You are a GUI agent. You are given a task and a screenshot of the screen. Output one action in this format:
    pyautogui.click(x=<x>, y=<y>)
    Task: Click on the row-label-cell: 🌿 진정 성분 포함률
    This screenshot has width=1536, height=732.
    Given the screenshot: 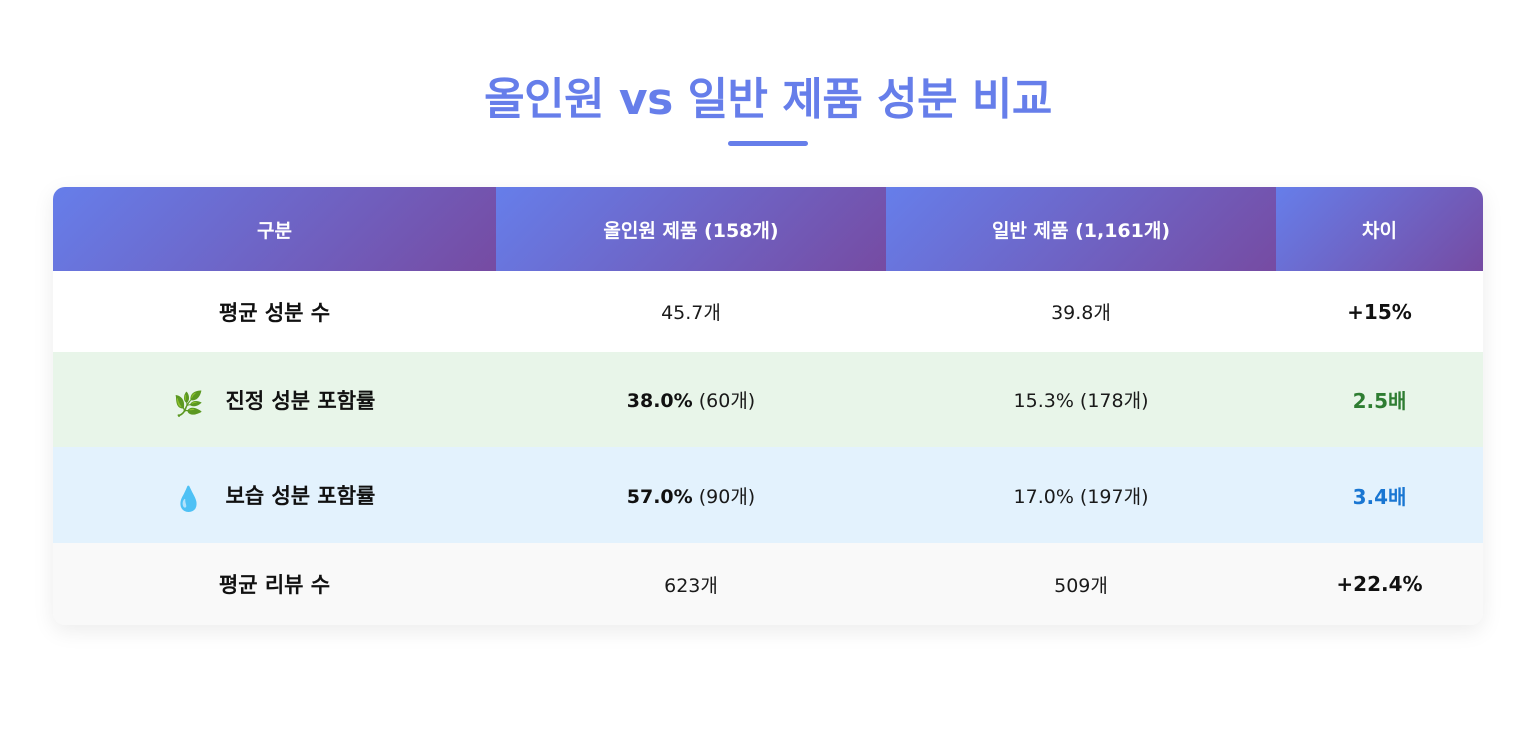 What is the action you would take?
    pyautogui.click(x=274, y=399)
    